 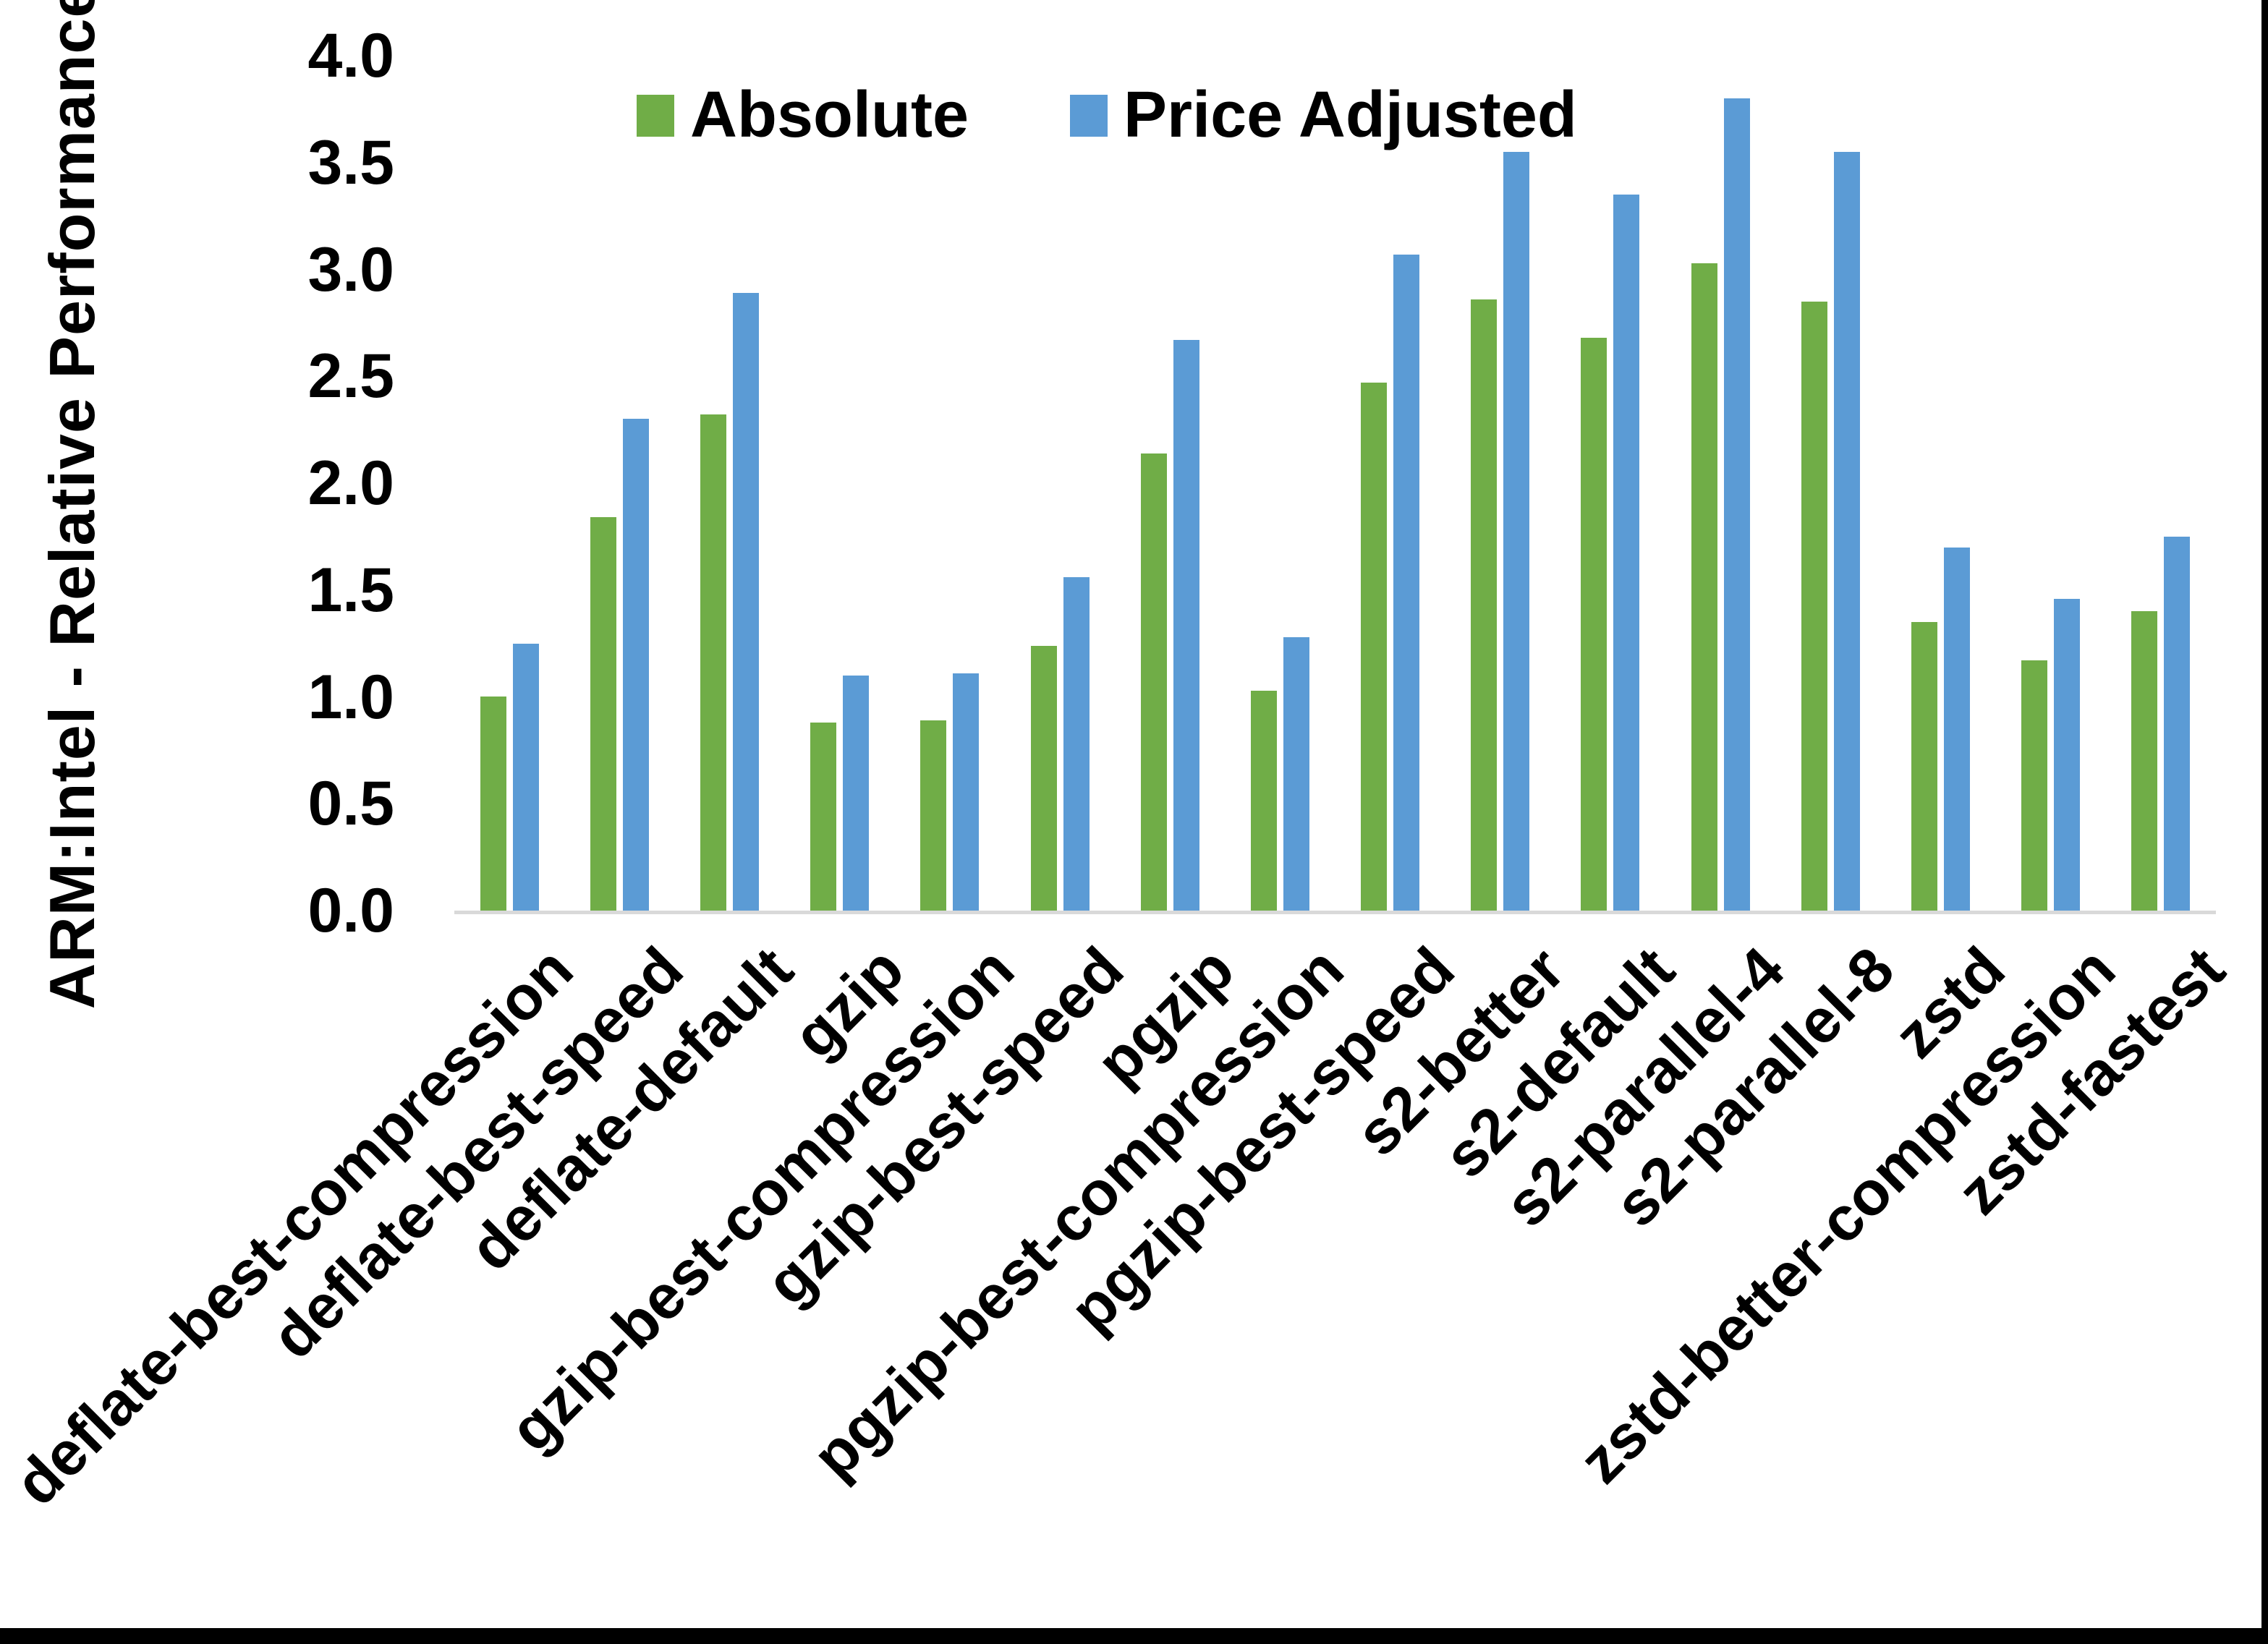 I want to click on bar-price-adjusted-zstd-better-compression, so click(x=2067, y=755).